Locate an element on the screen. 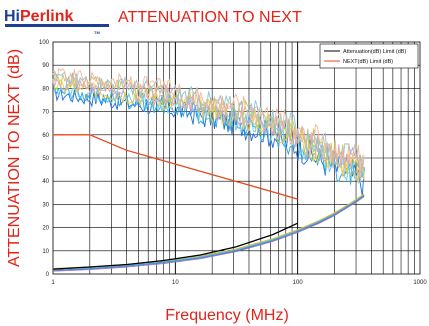 The height and width of the screenshot is (326, 429). logo-bar is located at coordinates (57, 25).